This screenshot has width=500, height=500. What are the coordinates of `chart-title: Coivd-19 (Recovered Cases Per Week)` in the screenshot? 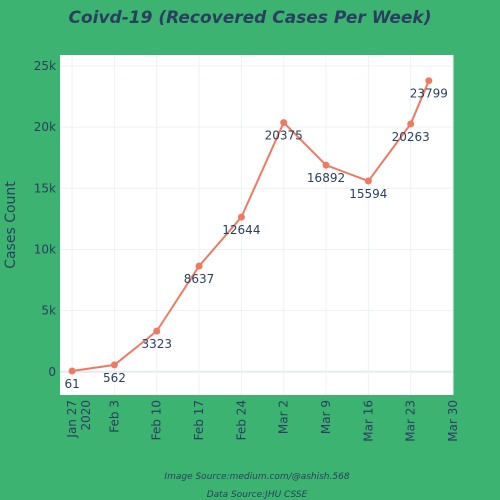 It's located at (249, 18).